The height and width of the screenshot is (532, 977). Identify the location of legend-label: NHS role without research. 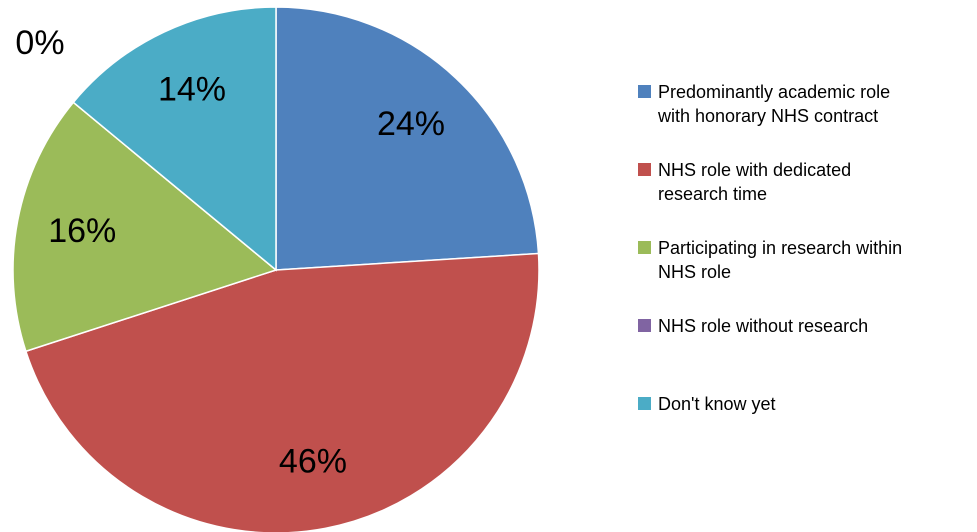
(763, 326).